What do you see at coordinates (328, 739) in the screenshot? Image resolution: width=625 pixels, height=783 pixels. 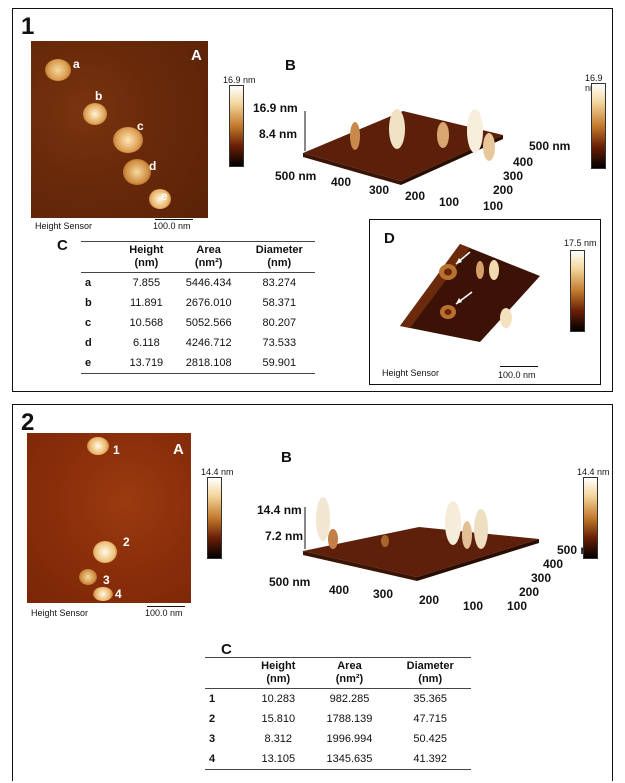 I see `table-row: 3 8.312 1996.994 50.425` at bounding box center [328, 739].